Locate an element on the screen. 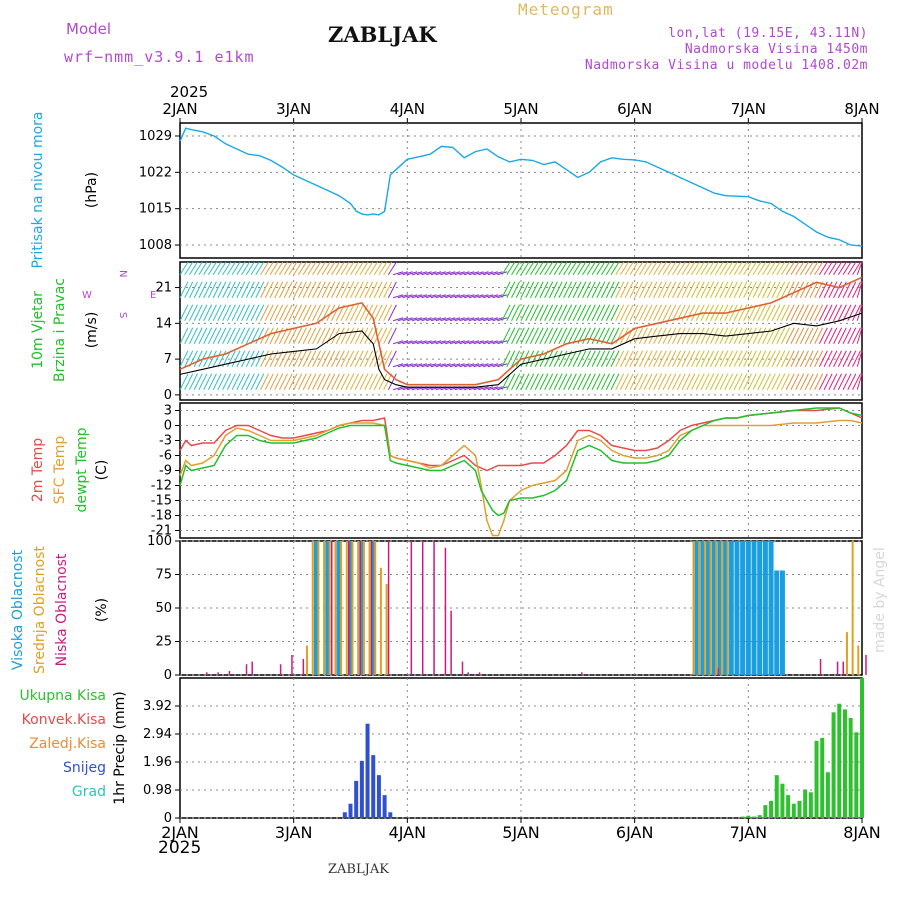 Image resolution: width=900 pixels, height=900 pixels. temp-line-dewpt-temp is located at coordinates (521, 462).